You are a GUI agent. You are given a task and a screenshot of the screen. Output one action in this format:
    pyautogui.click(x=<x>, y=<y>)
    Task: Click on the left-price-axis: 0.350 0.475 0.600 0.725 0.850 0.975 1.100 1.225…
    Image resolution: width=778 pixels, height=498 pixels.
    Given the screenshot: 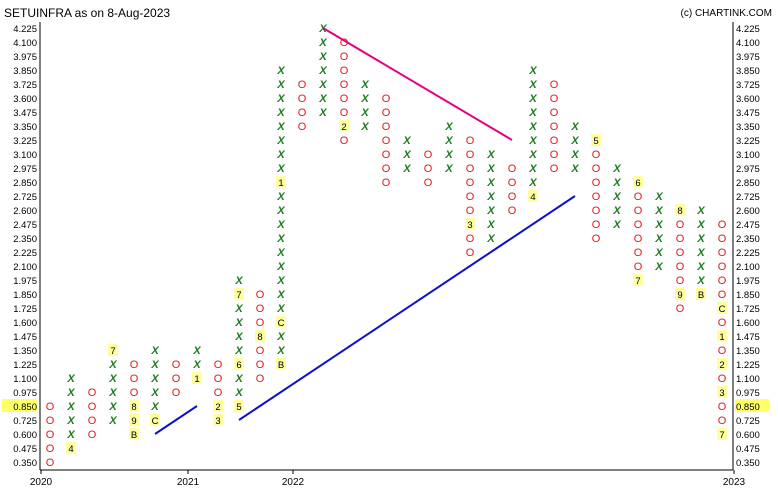 What is the action you would take?
    pyautogui.click(x=21, y=246)
    